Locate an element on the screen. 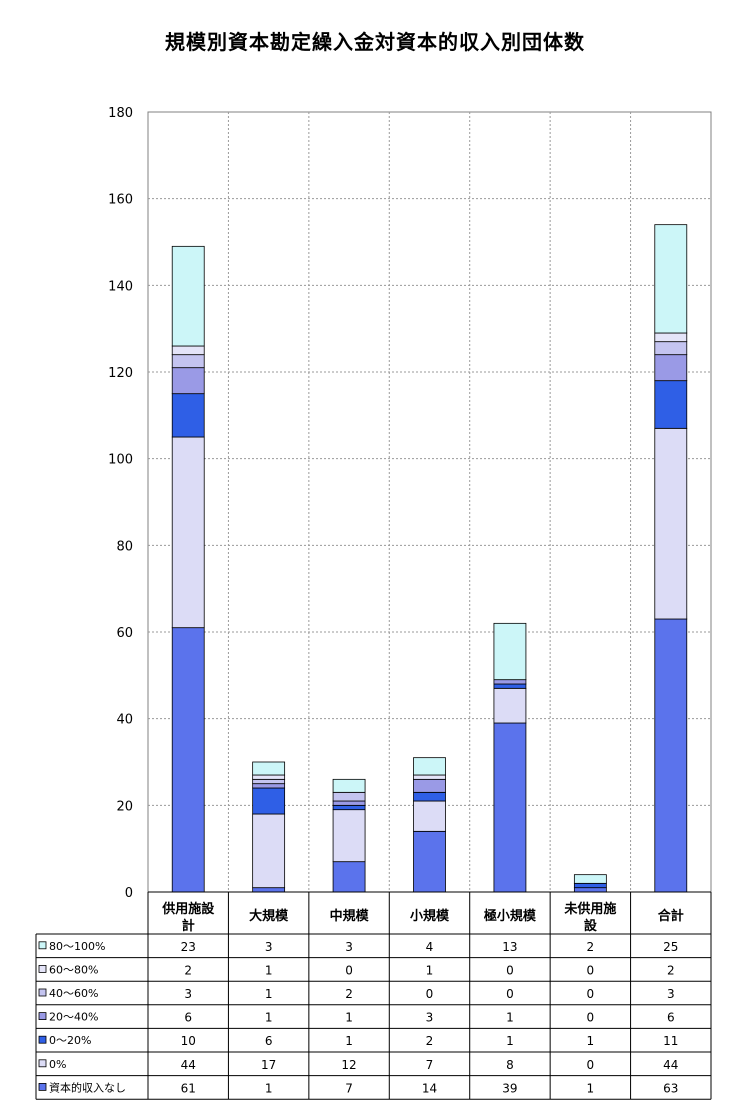 The width and height of the screenshot is (750, 1100). table-value: 4 is located at coordinates (430, 947).